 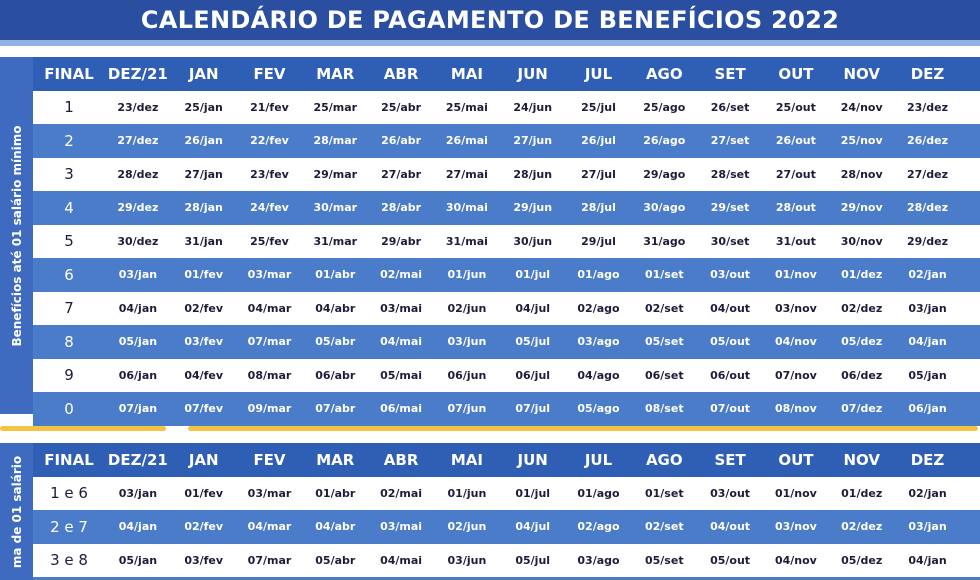 What do you see at coordinates (137, 73) in the screenshot?
I see `date-cell: DEZ/21` at bounding box center [137, 73].